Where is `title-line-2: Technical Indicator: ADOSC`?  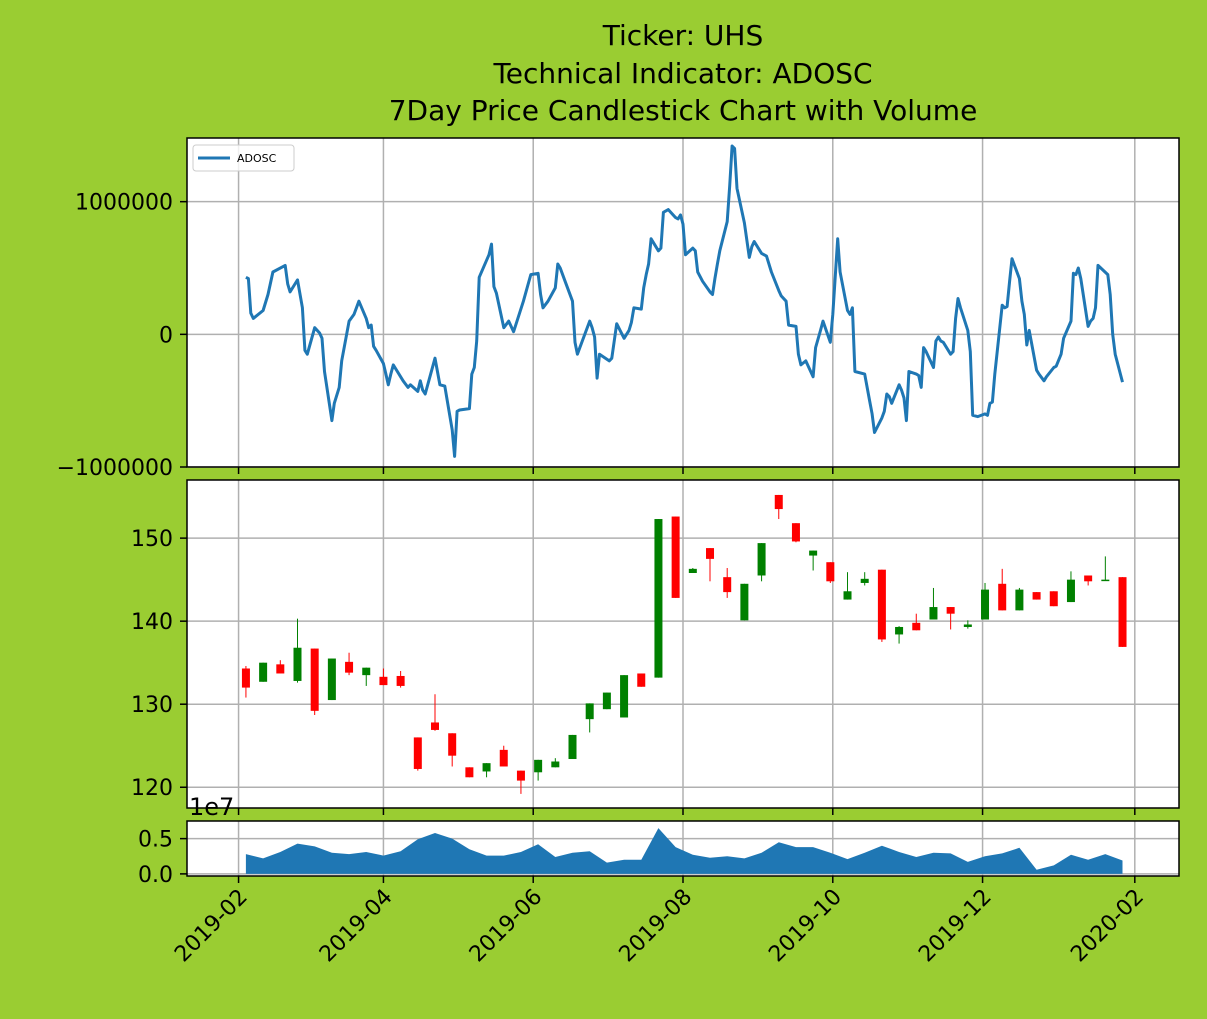
title-line-2: Technical Indicator: ADOSC is located at coordinates (682, 73).